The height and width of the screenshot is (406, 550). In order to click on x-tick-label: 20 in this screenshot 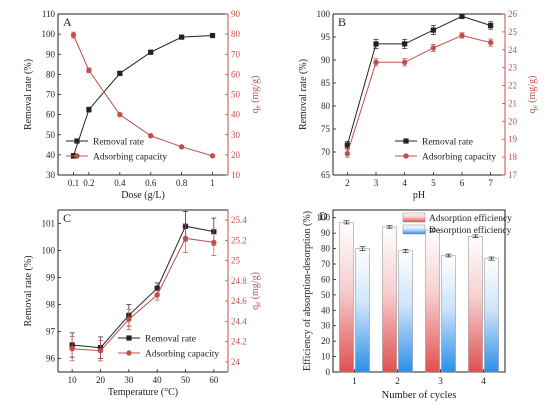, I will do `click(101, 380)`.